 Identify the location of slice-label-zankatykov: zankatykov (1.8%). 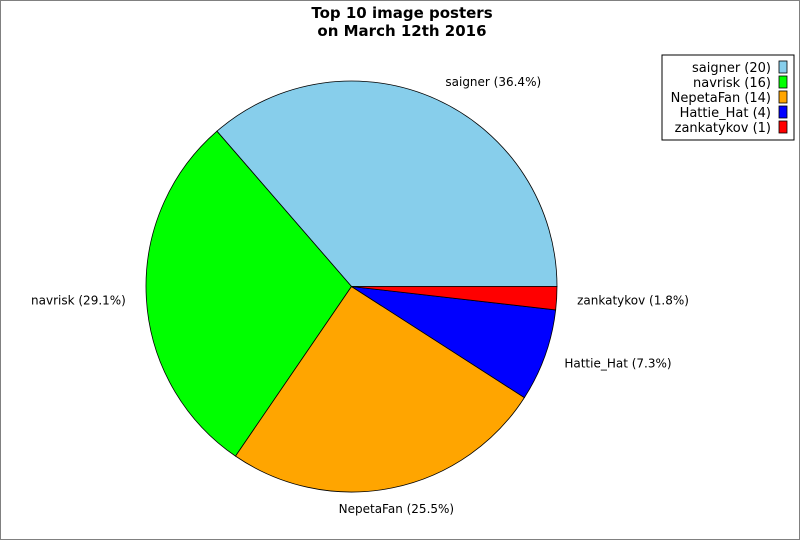
(633, 300).